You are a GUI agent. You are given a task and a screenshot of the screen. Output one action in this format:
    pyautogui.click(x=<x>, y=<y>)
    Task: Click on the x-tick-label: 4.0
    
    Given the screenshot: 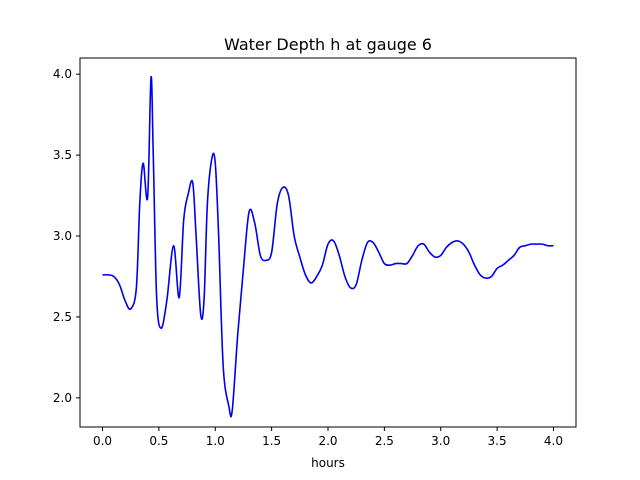 What is the action you would take?
    pyautogui.click(x=553, y=441)
    